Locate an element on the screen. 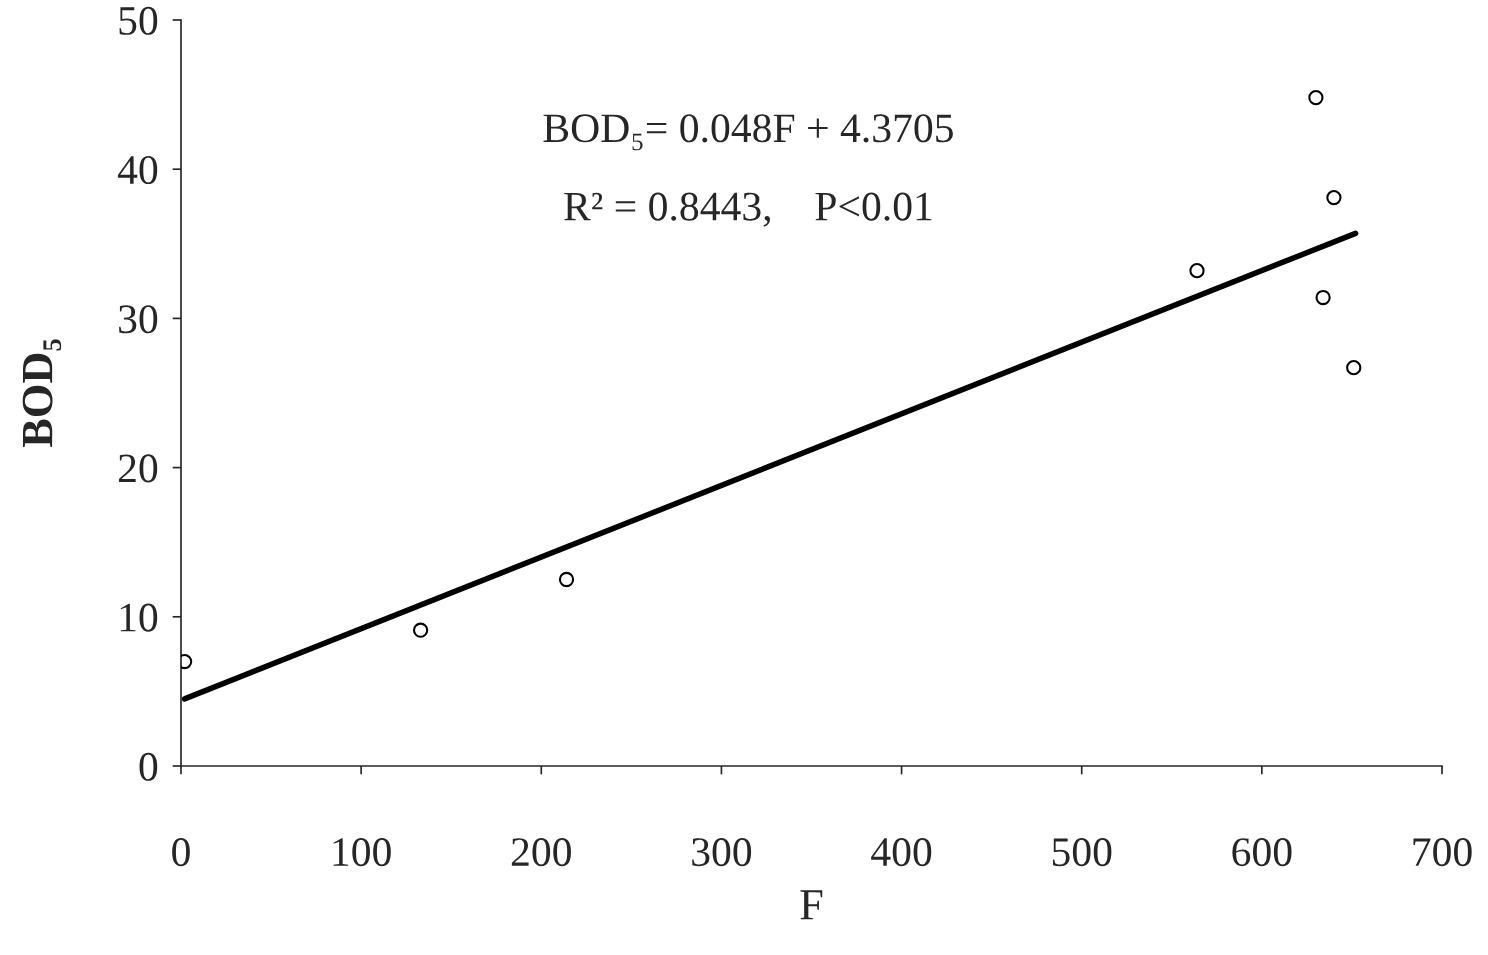 Image resolution: width=1488 pixels, height=955 pixels. y-tick-label: 40 is located at coordinates (137, 170).